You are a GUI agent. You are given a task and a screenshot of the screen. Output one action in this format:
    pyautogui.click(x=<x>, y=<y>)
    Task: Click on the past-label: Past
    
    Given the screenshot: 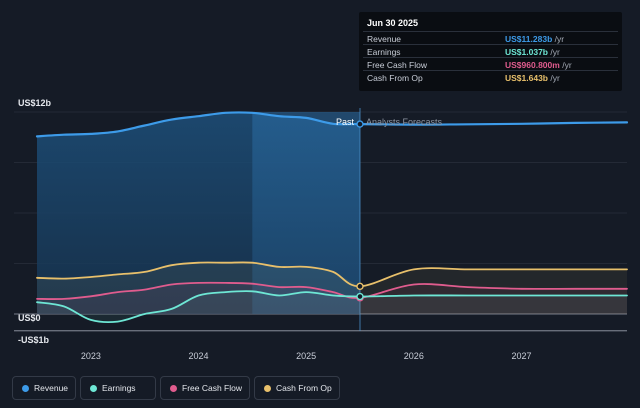 What is the action you would take?
    pyautogui.click(x=345, y=122)
    